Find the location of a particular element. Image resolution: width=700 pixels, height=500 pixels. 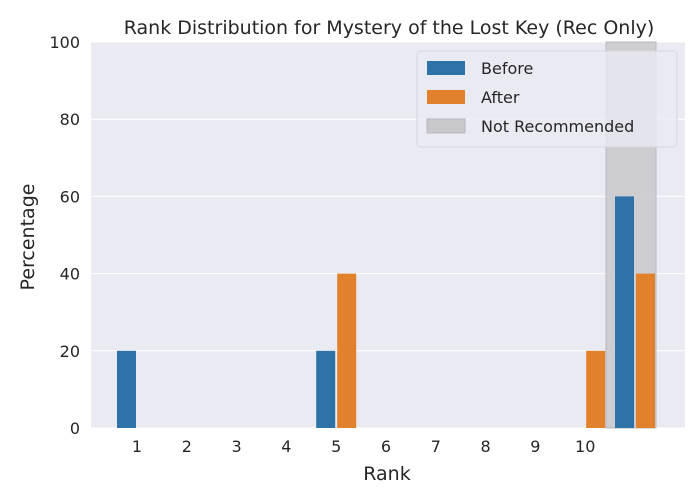

legend: Before After Not Recommended is located at coordinates (547, 99).